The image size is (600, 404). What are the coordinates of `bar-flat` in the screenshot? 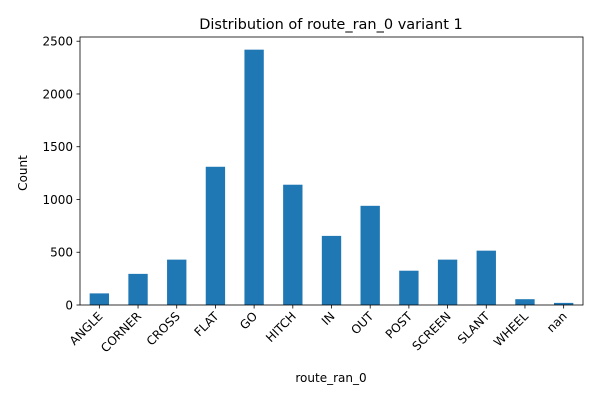 It's located at (215, 235).